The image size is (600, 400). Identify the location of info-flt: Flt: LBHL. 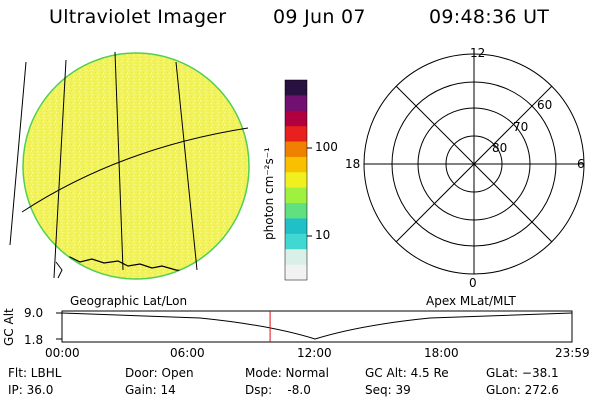
(35, 373).